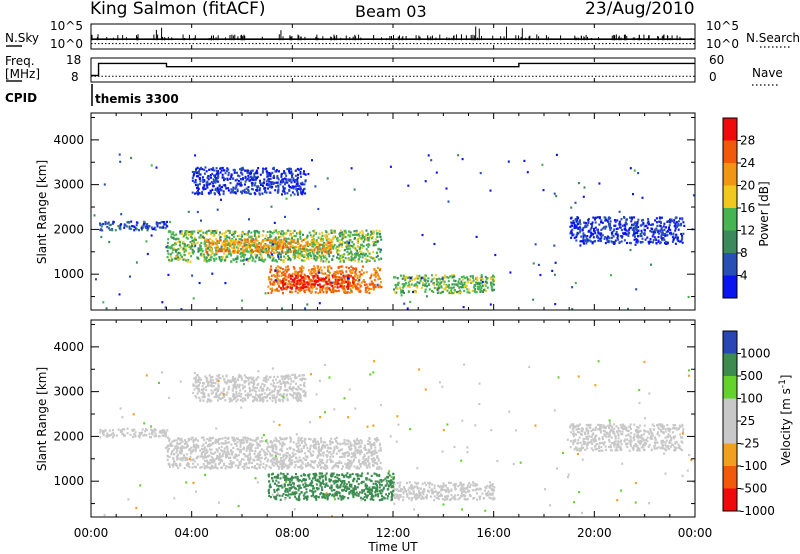  What do you see at coordinates (722, 44) in the screenshot?
I see `noise-right-tick-bottom: 10^0` at bounding box center [722, 44].